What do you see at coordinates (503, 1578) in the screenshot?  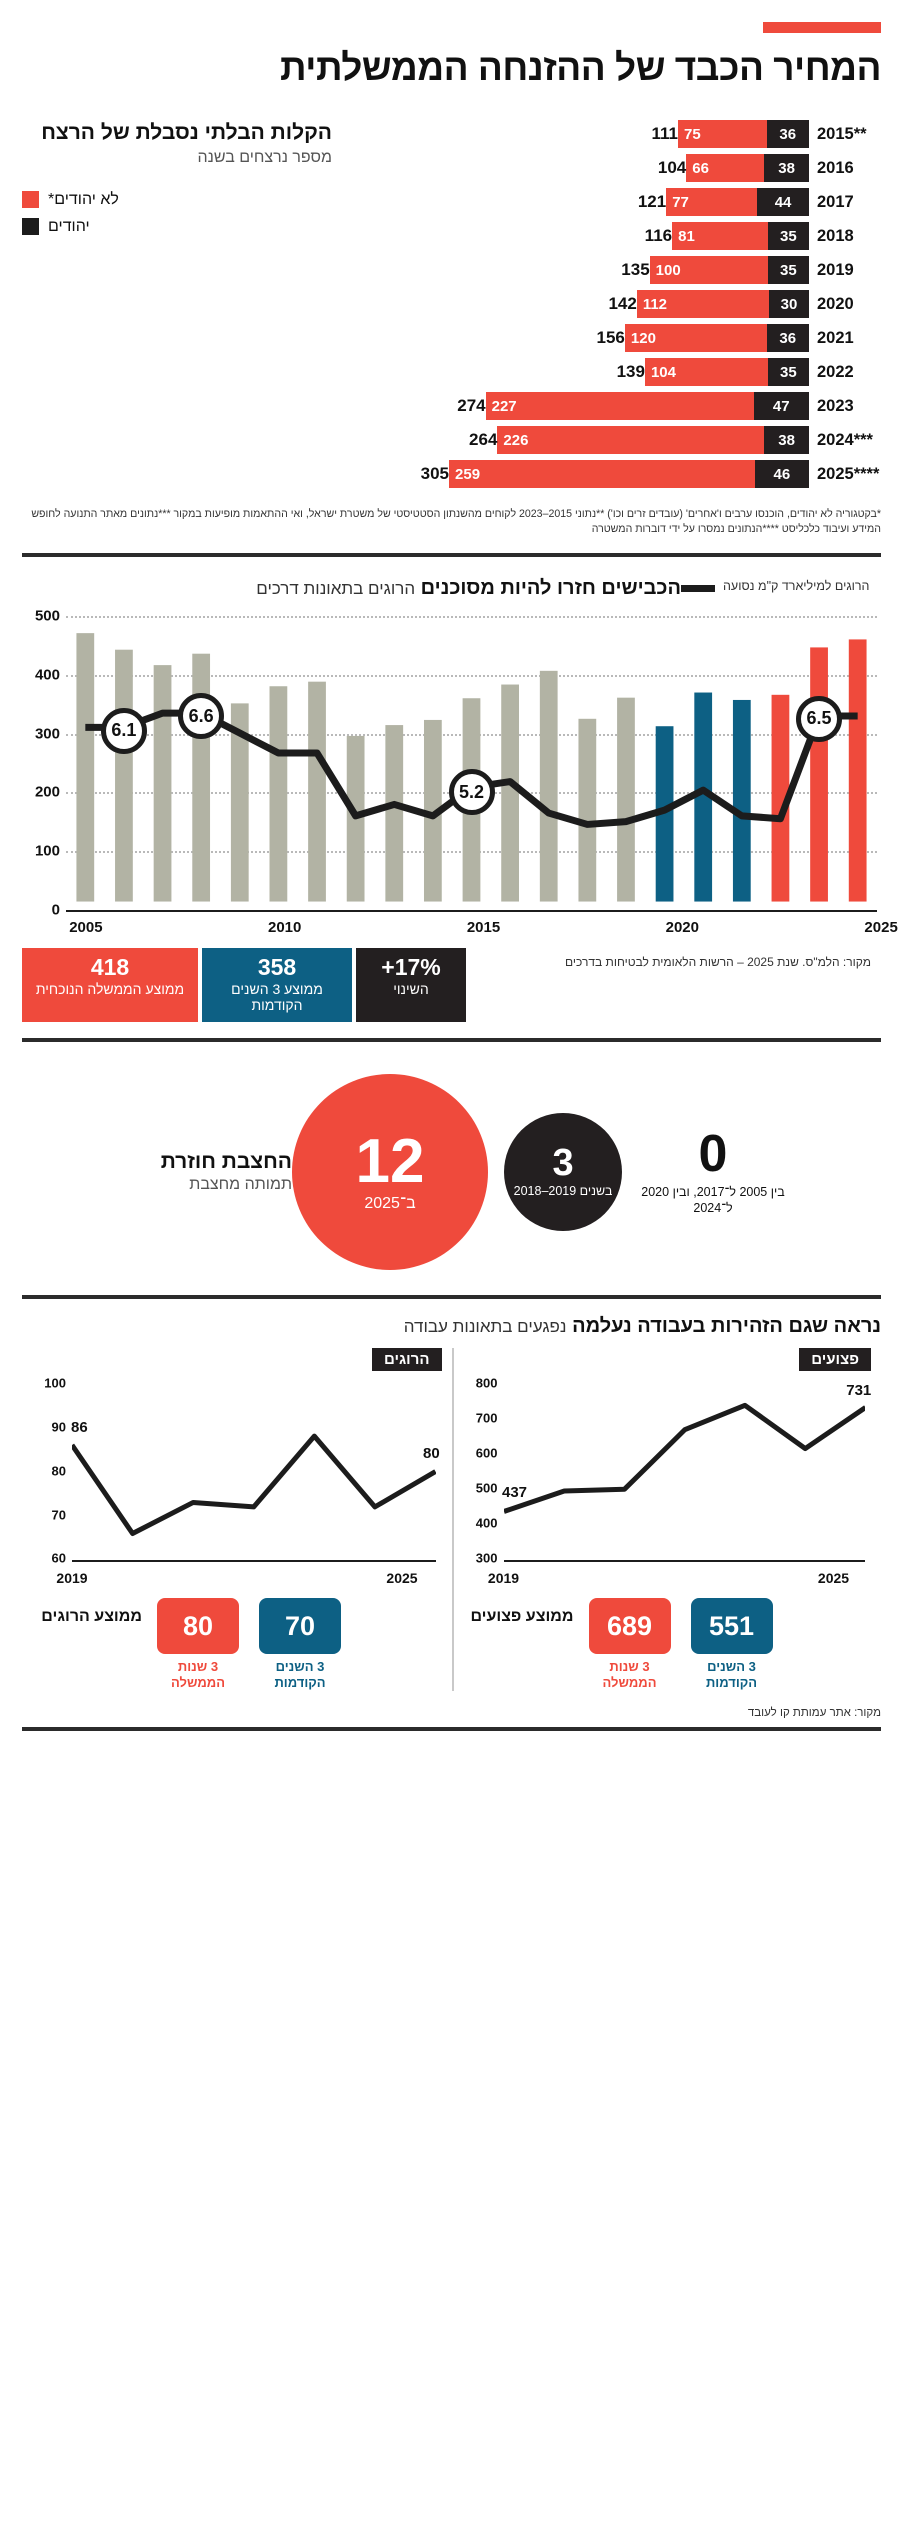 I see `mini-x-tick: 2019` at bounding box center [503, 1578].